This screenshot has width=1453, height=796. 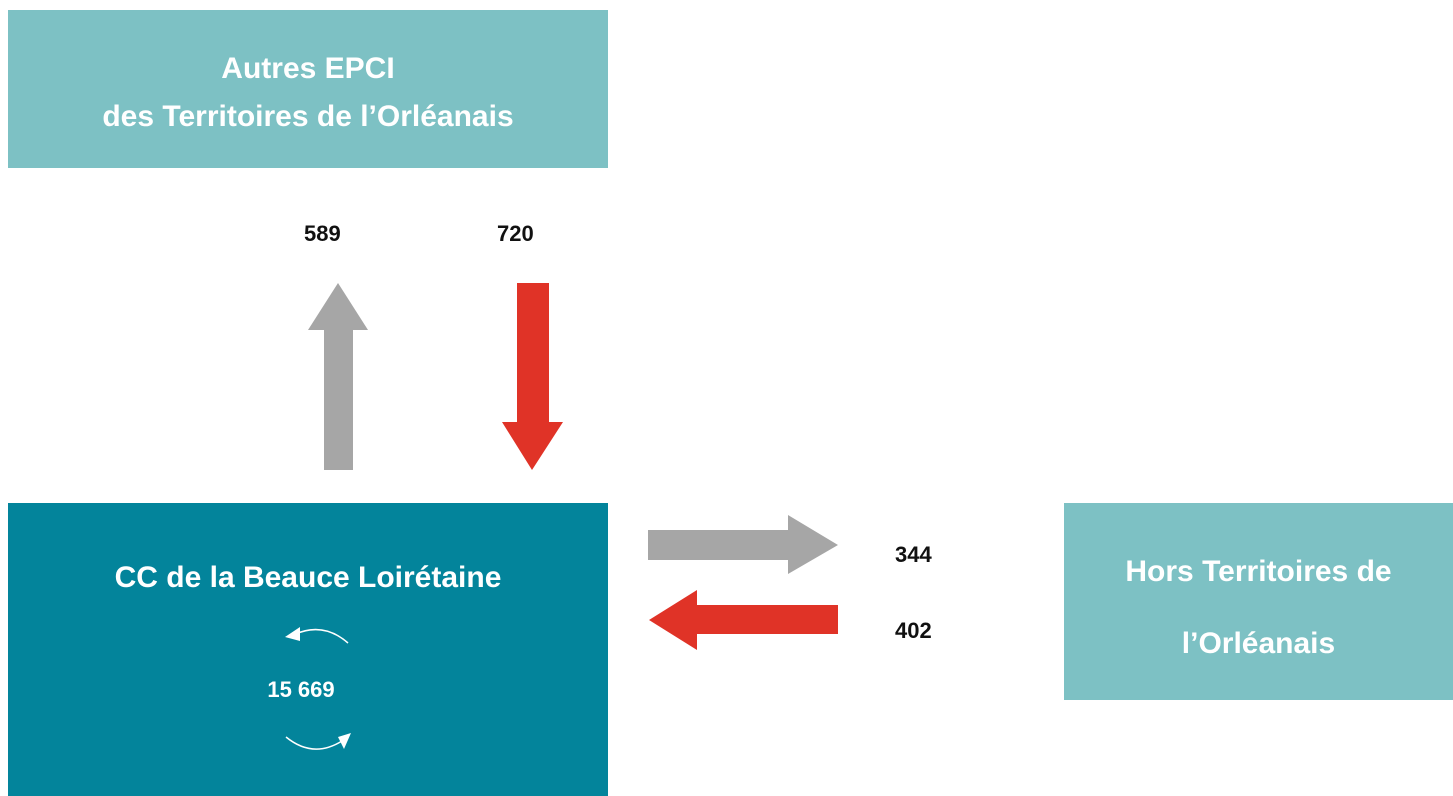 What do you see at coordinates (322, 233) in the screenshot?
I see `flow-value: 589` at bounding box center [322, 233].